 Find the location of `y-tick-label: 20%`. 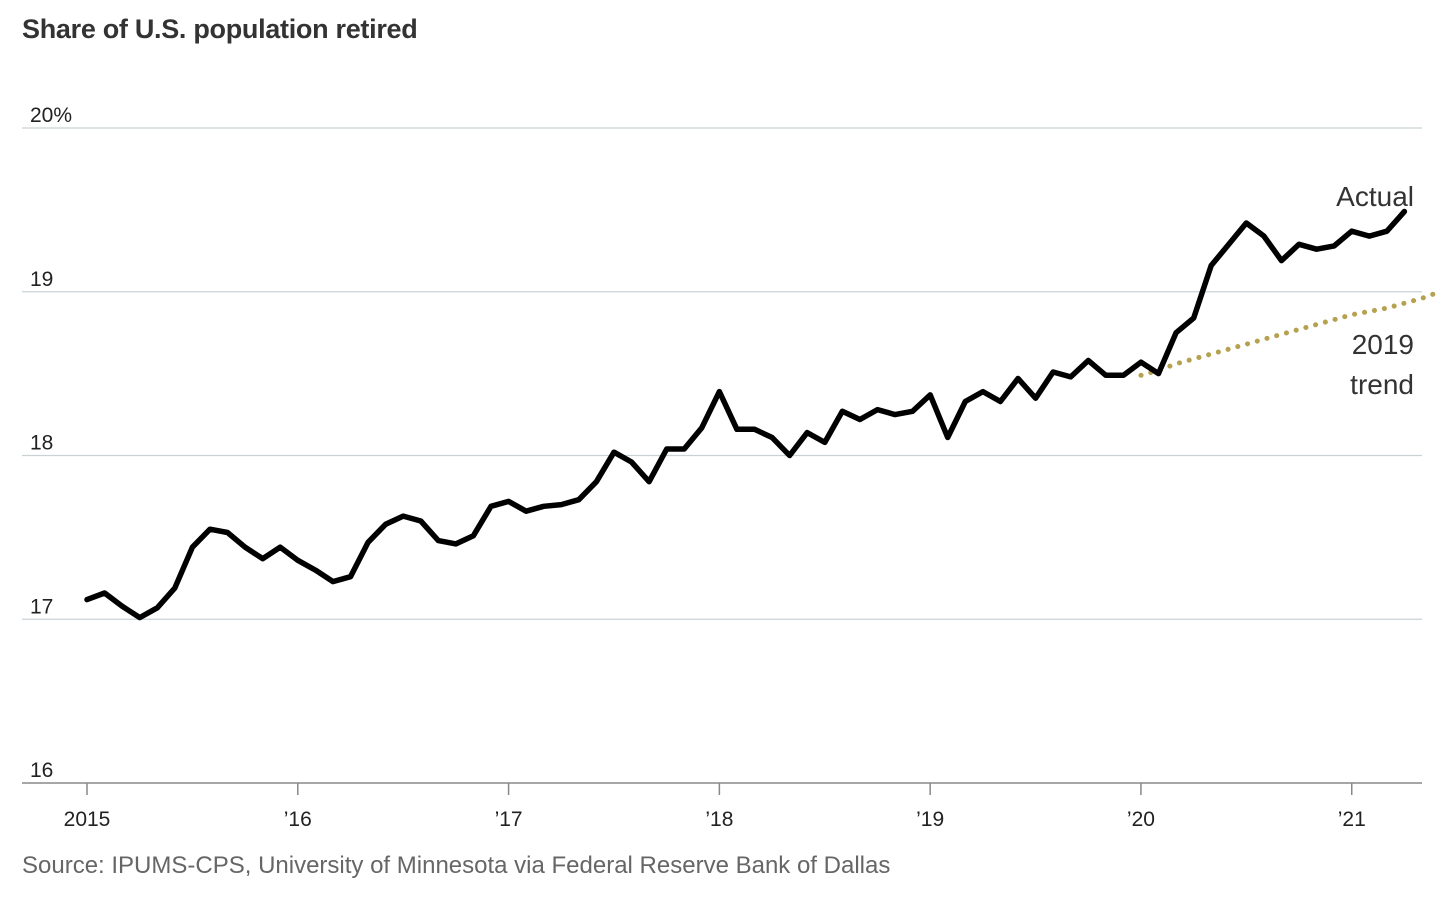

y-tick-label: 20% is located at coordinates (51, 115).